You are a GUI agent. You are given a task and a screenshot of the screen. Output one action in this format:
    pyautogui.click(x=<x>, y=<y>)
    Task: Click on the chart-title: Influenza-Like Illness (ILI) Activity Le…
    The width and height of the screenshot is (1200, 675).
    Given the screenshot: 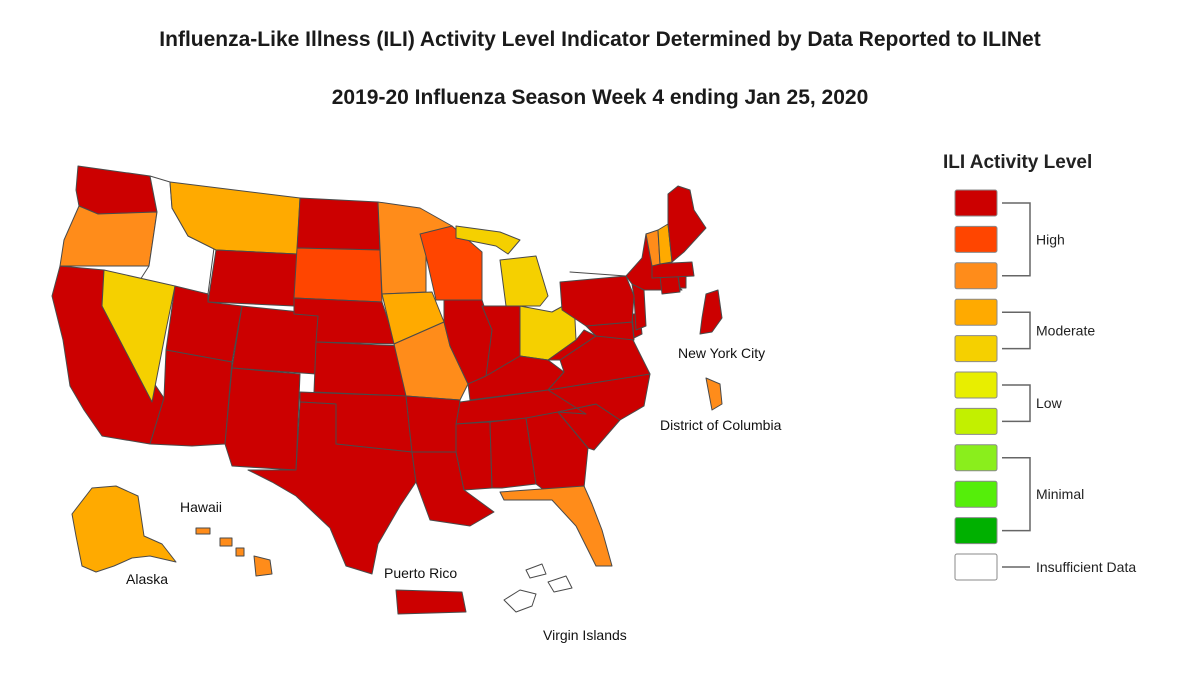 What is the action you would take?
    pyautogui.click(x=600, y=39)
    